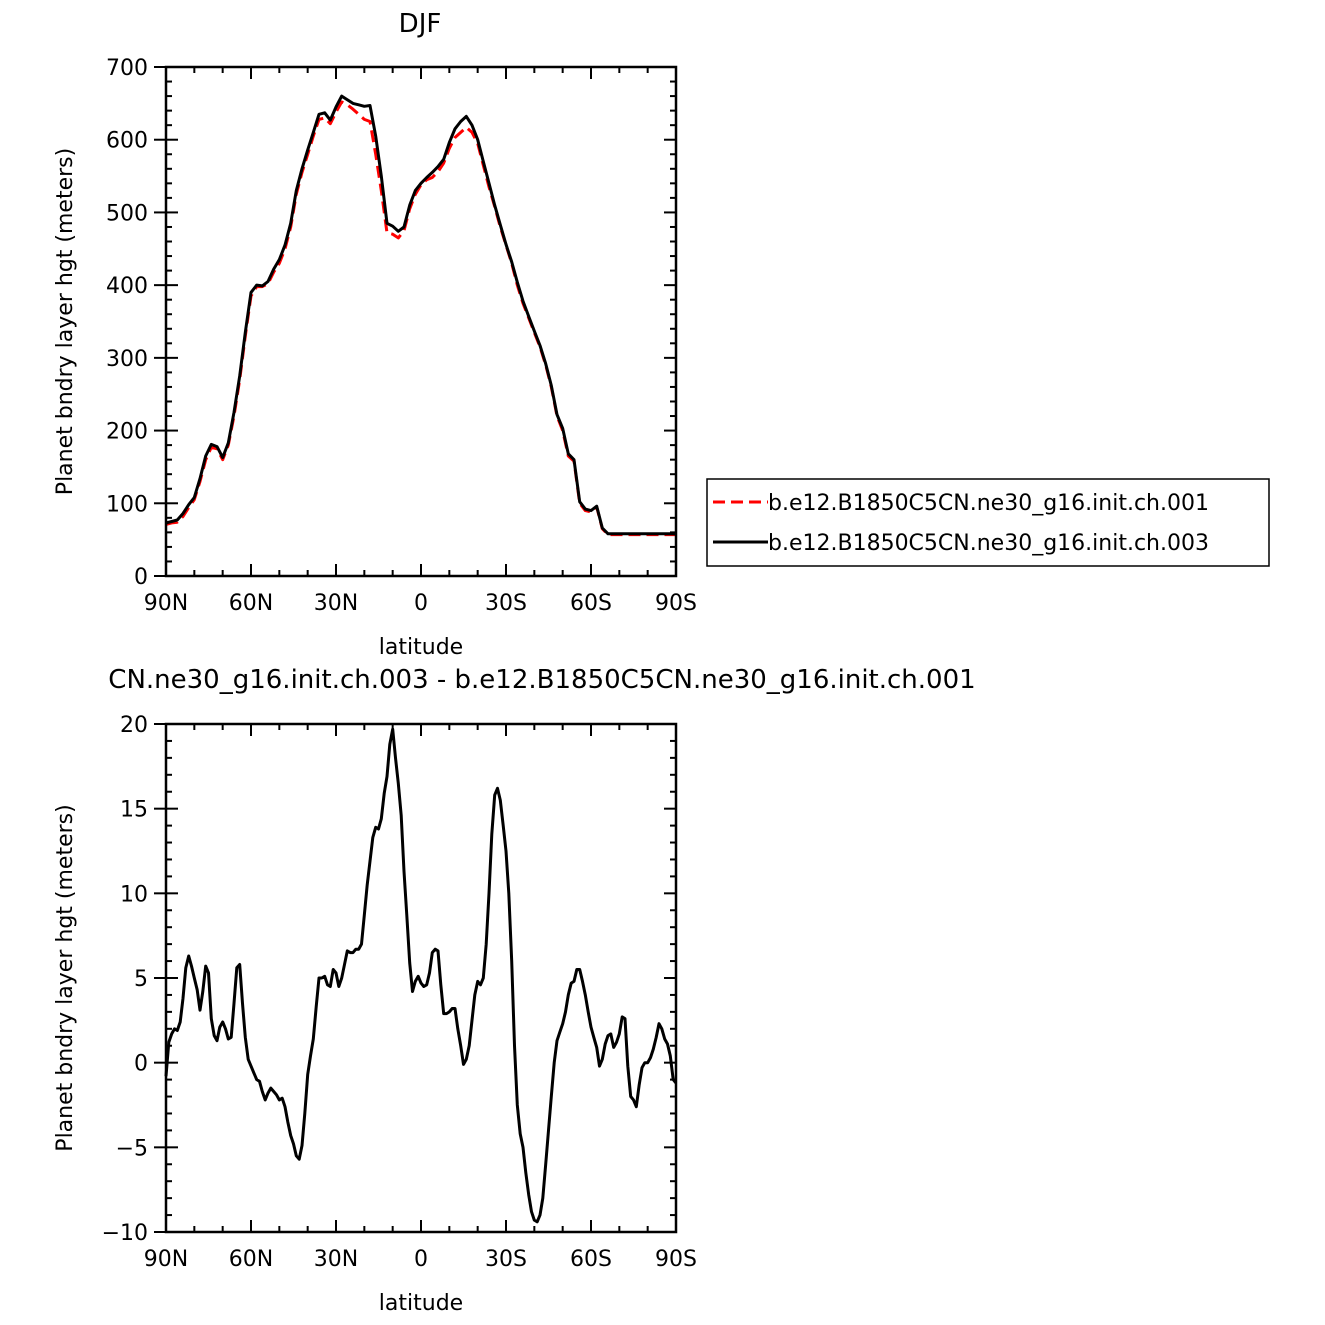 Image resolution: width=1325 pixels, height=1325 pixels. I want to click on top-x-axis-label: latitude, so click(421, 647).